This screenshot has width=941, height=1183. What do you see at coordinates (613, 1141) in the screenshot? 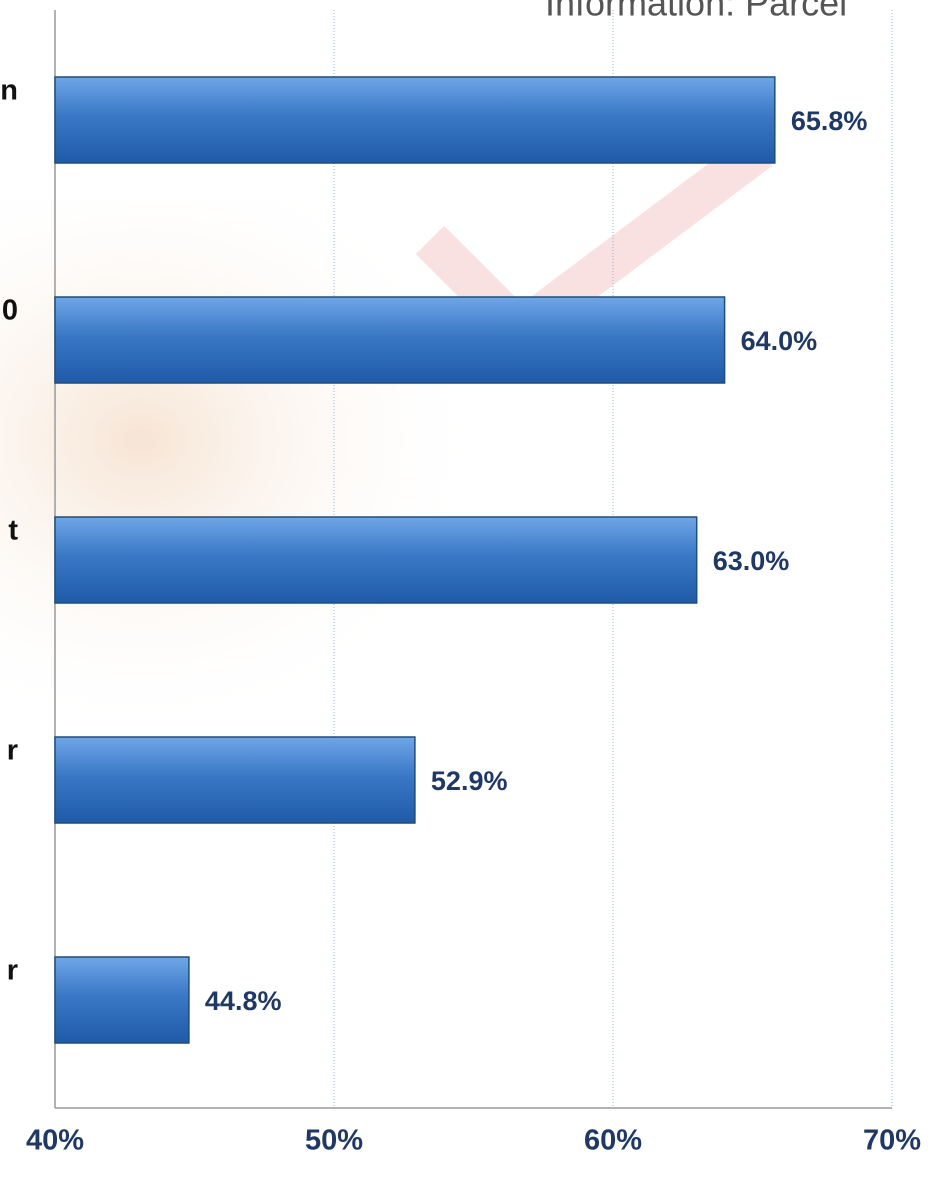
I see `x-tick-label: 60%` at bounding box center [613, 1141].